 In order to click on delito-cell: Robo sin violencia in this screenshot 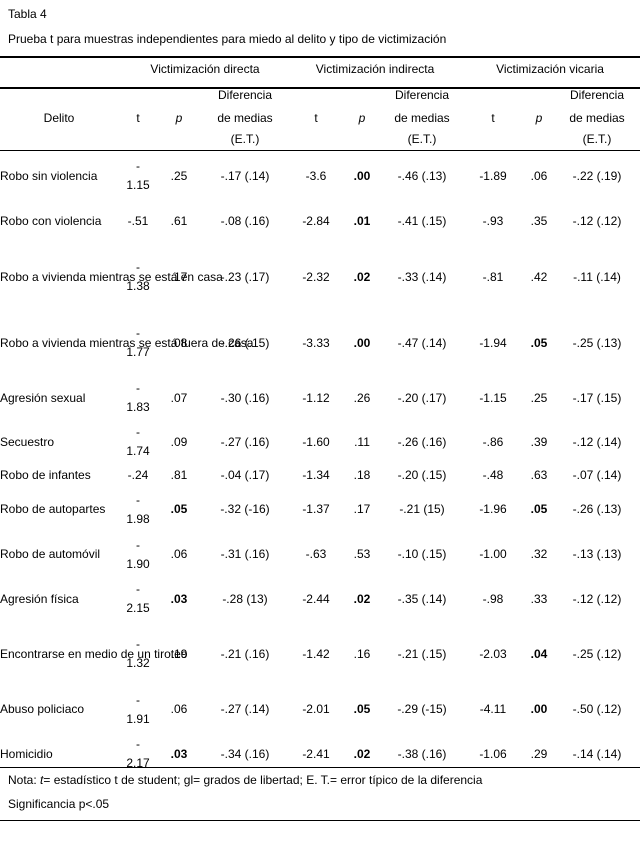, I will do `click(49, 175)`.